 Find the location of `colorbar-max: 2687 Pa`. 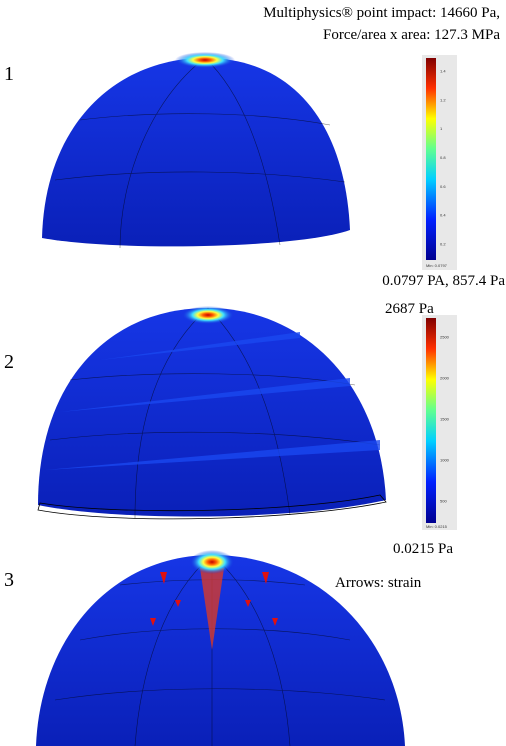

colorbar-max: 2687 Pa is located at coordinates (409, 309).